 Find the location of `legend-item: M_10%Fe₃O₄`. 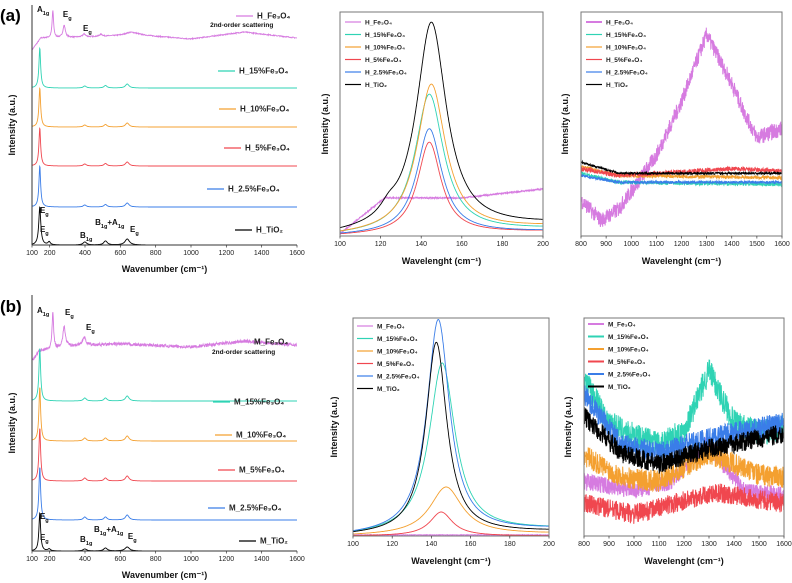

legend-item: M_10%Fe₃O₄ is located at coordinates (387, 352).